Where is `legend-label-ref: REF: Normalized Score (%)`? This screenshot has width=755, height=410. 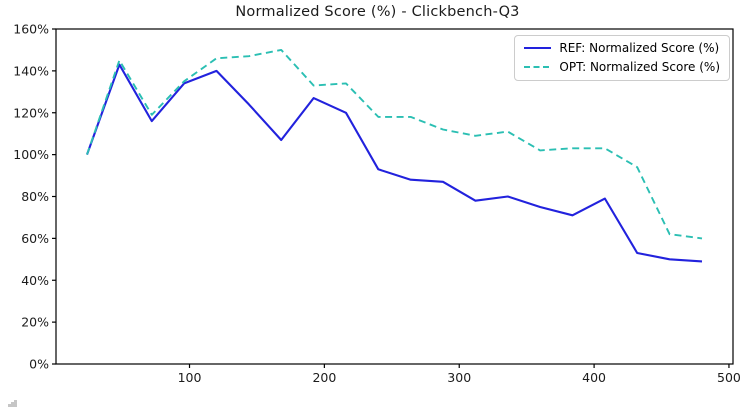 legend-label-ref: REF: Normalized Score (%) is located at coordinates (639, 48).